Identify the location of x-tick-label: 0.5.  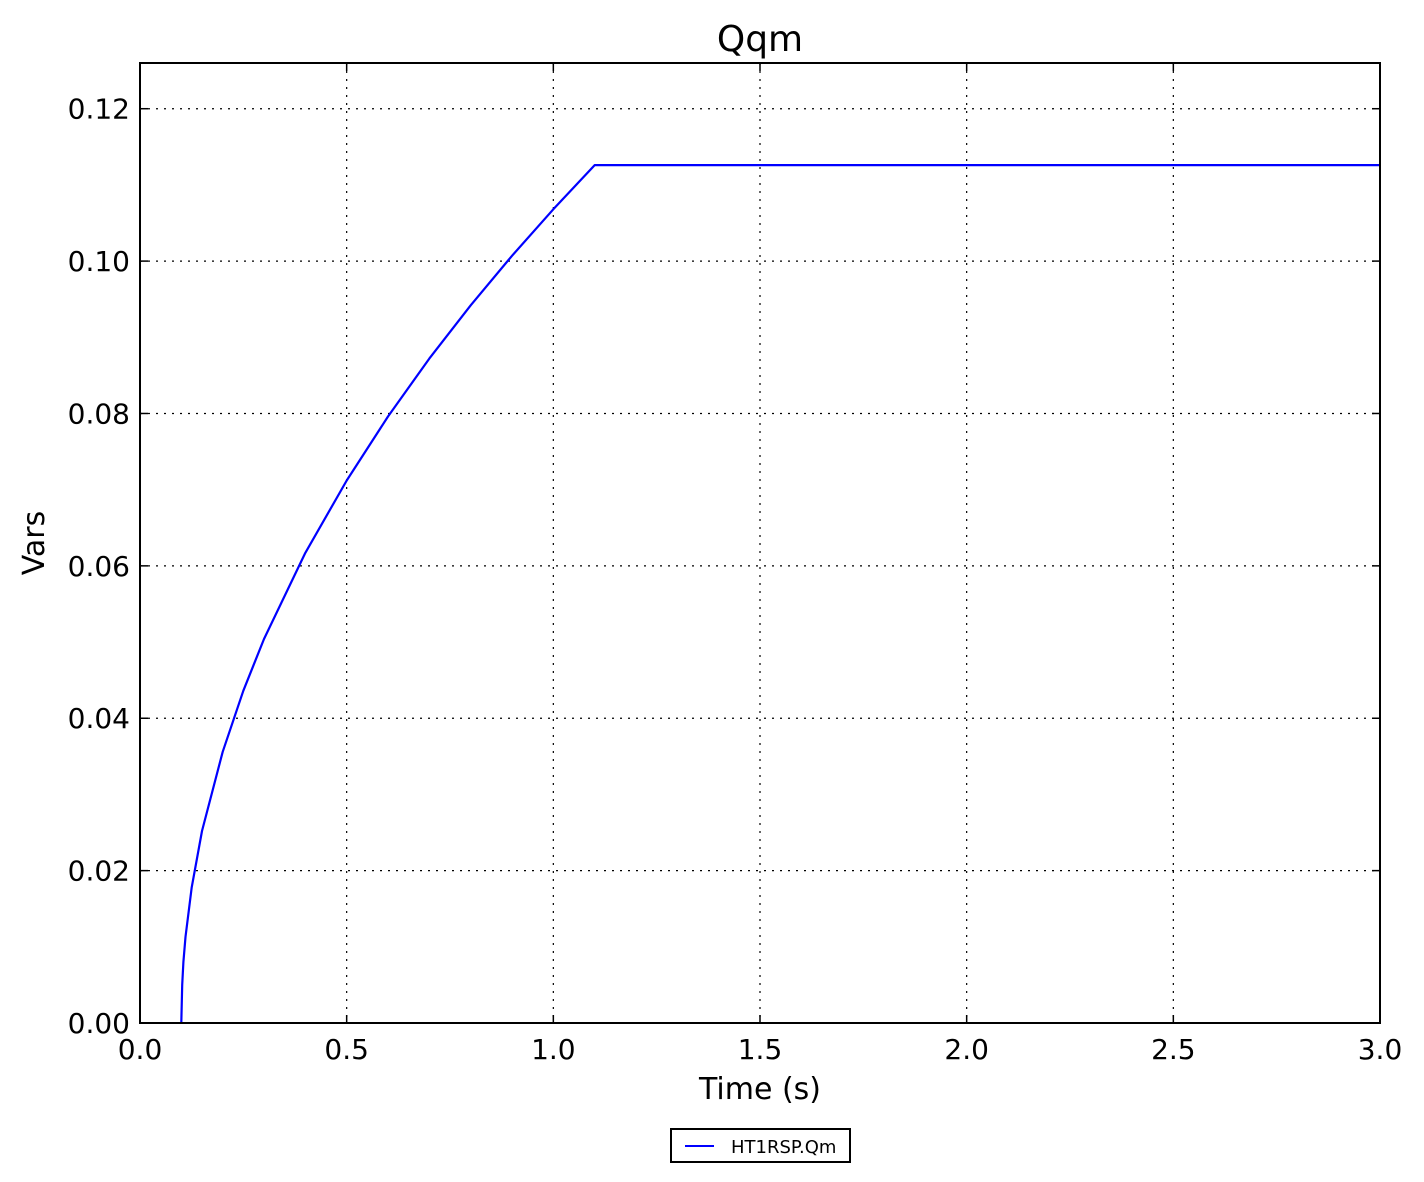
(346, 1049).